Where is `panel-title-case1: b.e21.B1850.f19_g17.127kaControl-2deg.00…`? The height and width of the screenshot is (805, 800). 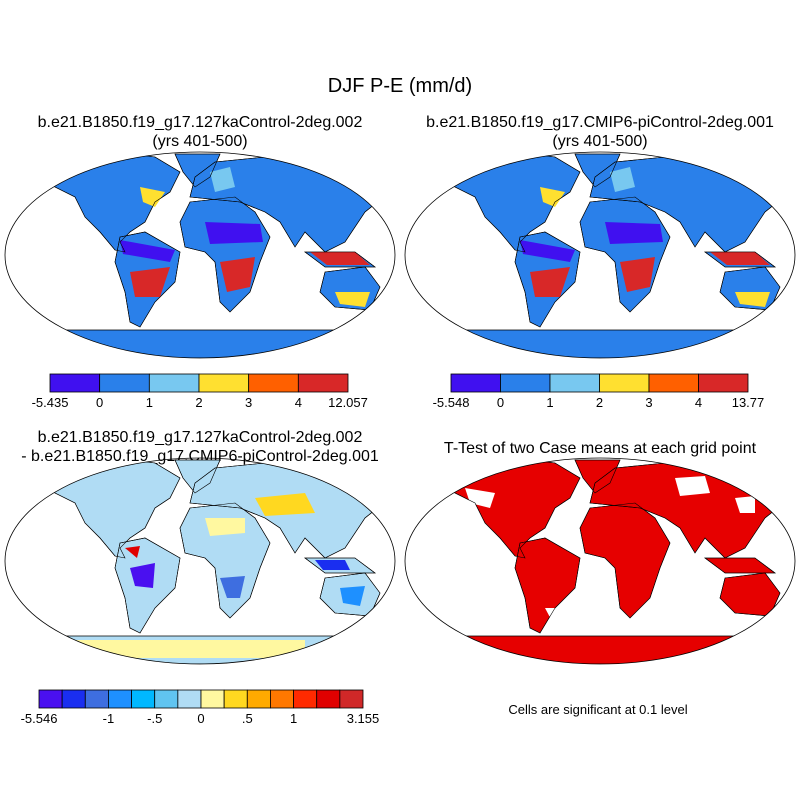 panel-title-case1: b.e21.B1850.f19_g17.127kaControl-2deg.00… is located at coordinates (200, 122).